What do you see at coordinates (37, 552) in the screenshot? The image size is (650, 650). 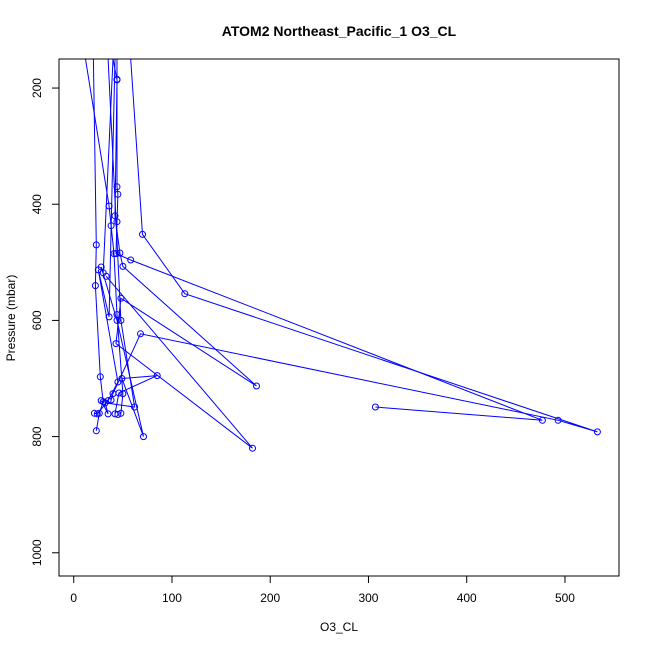 I see `y-tick-label: 1000` at bounding box center [37, 552].